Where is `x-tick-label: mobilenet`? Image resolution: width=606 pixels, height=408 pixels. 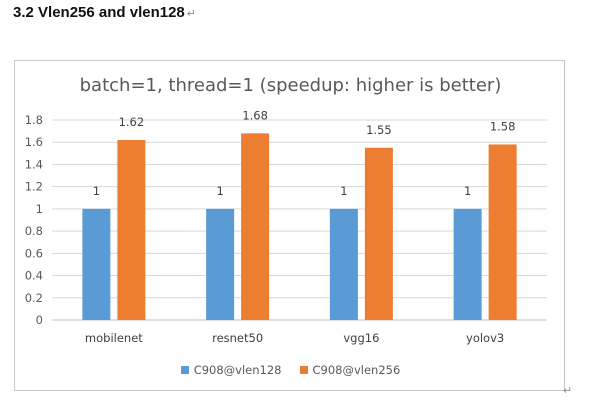
x-tick-label: mobilenet is located at coordinates (114, 338).